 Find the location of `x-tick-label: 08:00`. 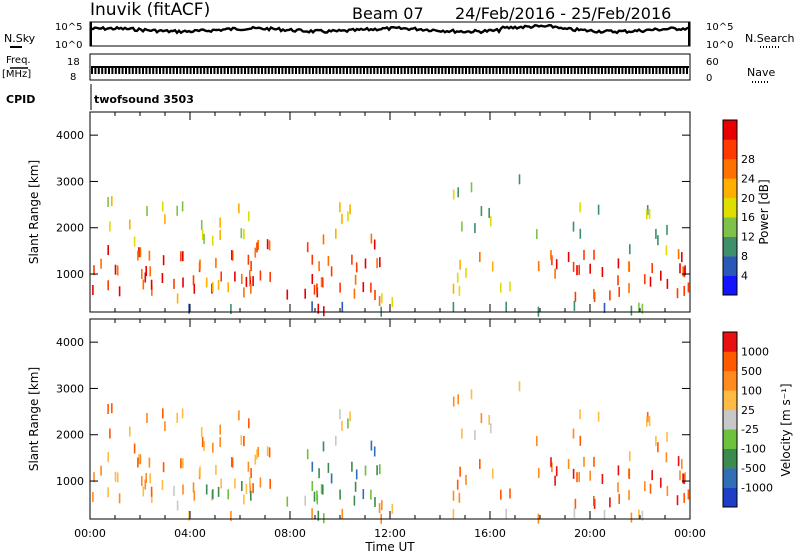

x-tick-label: 08:00 is located at coordinates (290, 533).